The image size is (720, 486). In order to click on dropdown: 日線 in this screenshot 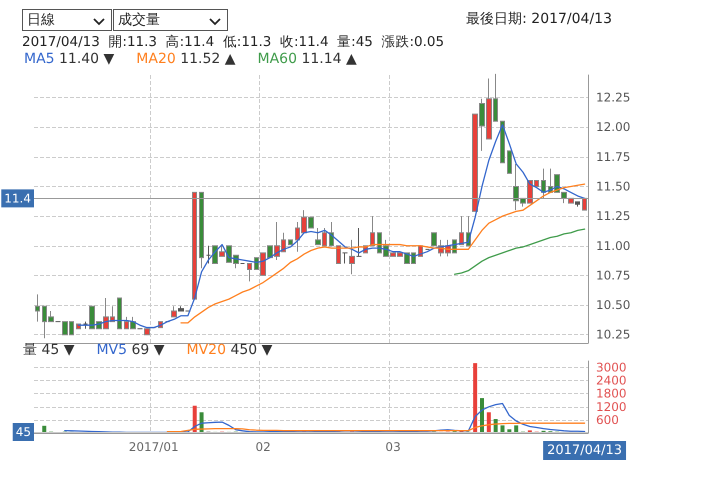, I will do `click(67, 20)`.